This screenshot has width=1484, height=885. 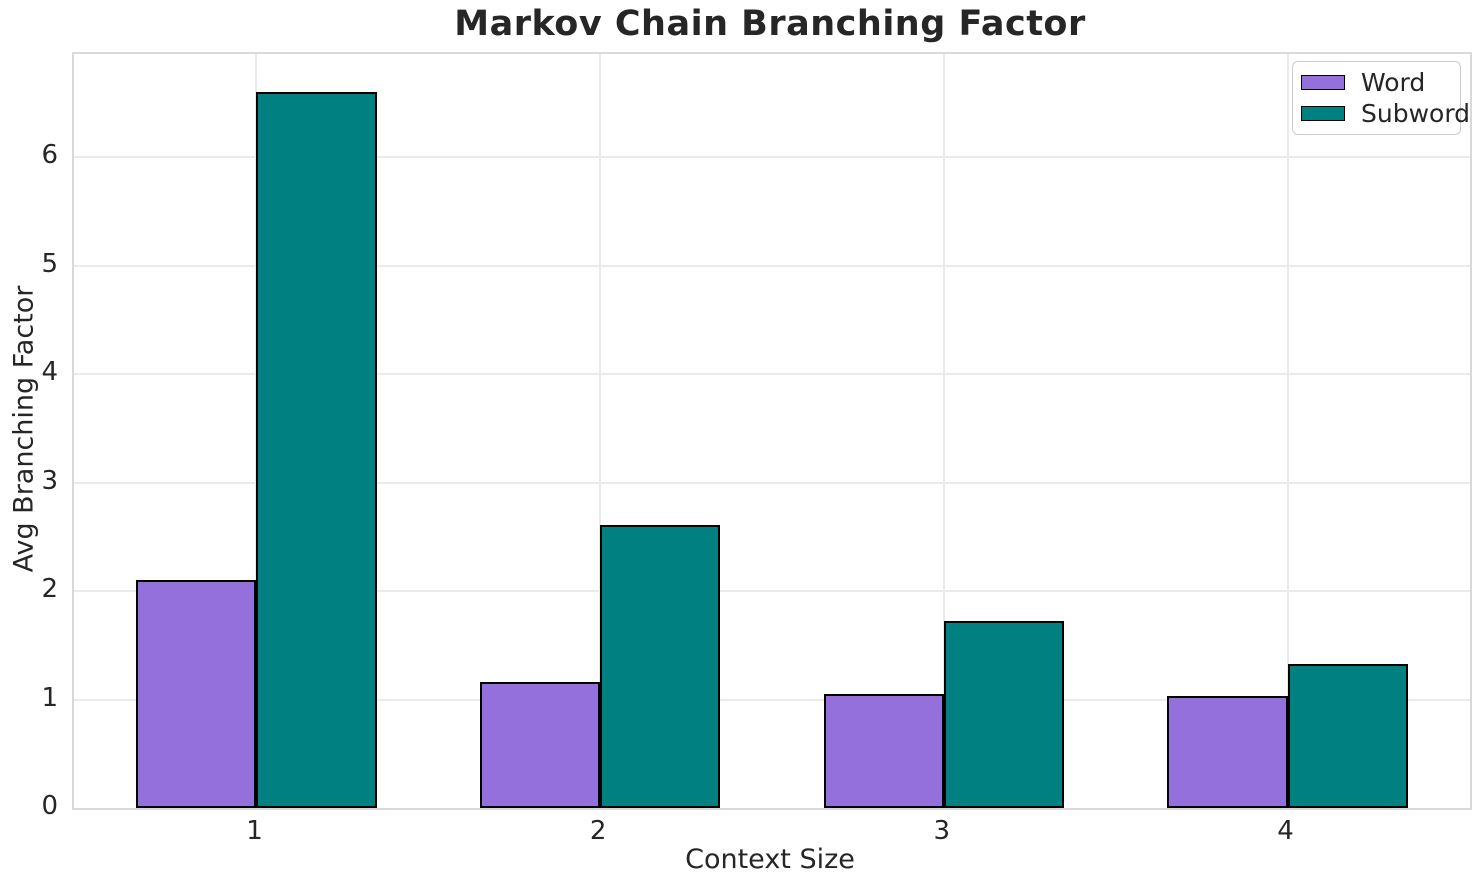 I want to click on x-axis-label: Context Size, so click(x=770, y=859).